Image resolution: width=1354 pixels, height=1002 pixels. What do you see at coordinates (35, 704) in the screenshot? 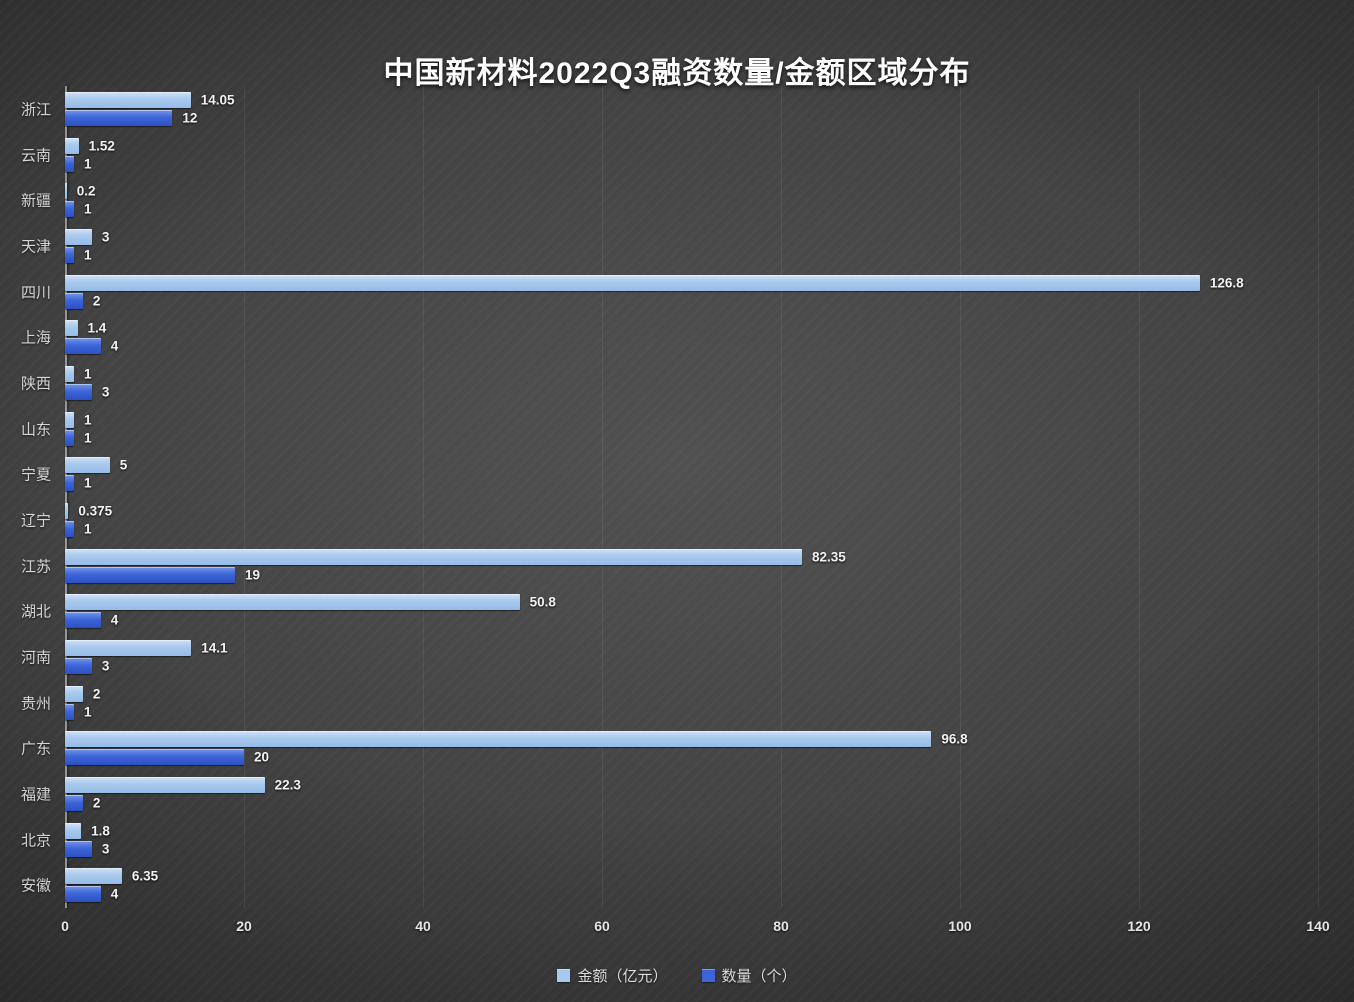
I see `category-label: 贵州` at bounding box center [35, 704].